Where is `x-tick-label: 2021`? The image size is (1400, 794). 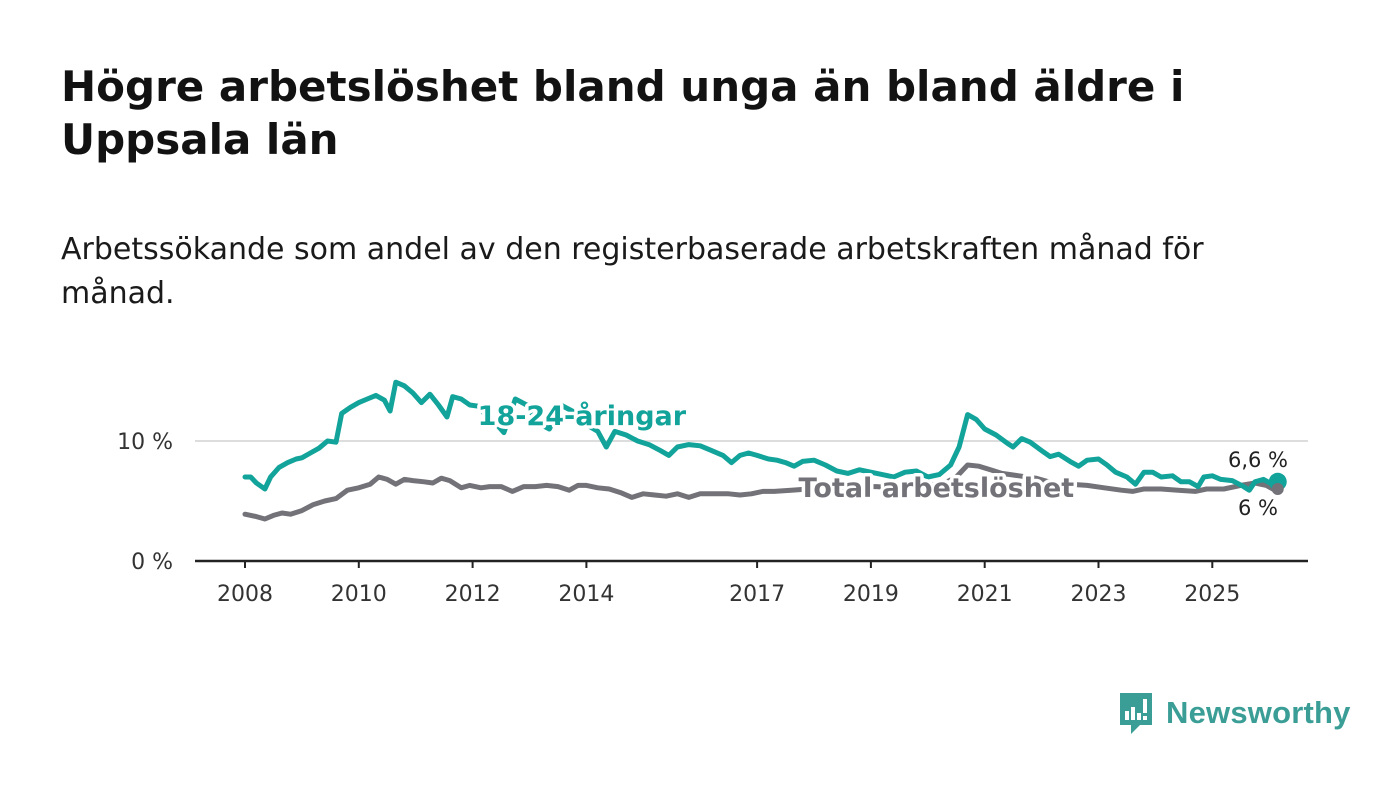 x-tick-label: 2021 is located at coordinates (985, 594).